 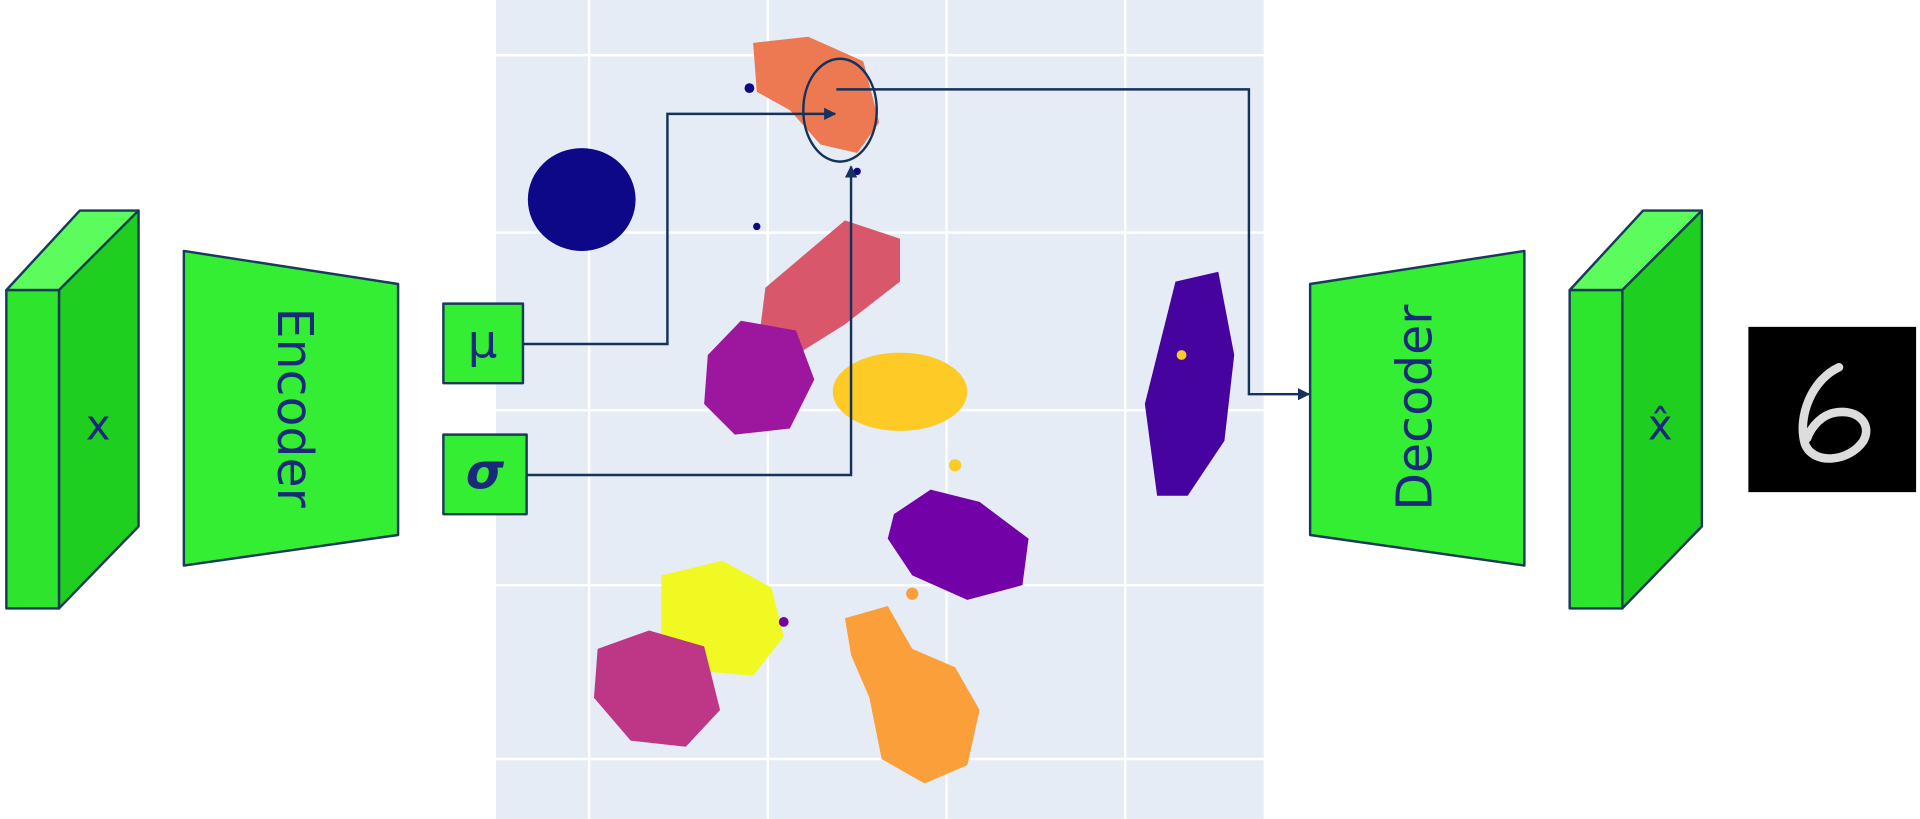 I want to click on digit-image, so click(x=1832, y=409).